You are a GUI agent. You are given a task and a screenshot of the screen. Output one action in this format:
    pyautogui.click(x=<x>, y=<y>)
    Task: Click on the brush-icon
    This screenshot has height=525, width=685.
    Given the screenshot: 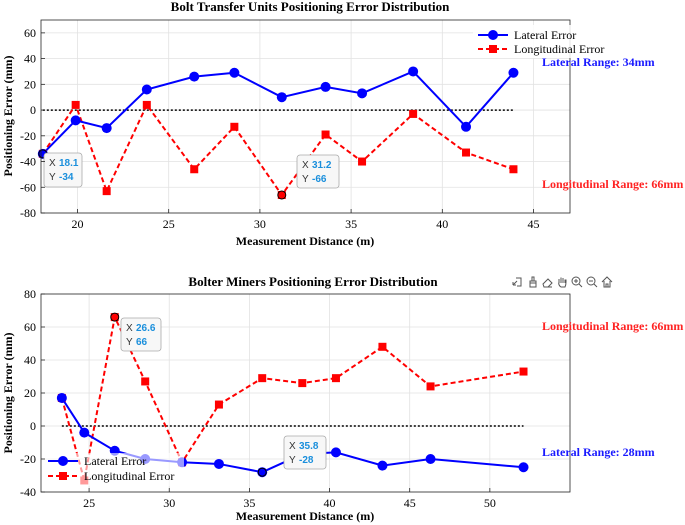 What is the action you would take?
    pyautogui.click(x=533, y=282)
    